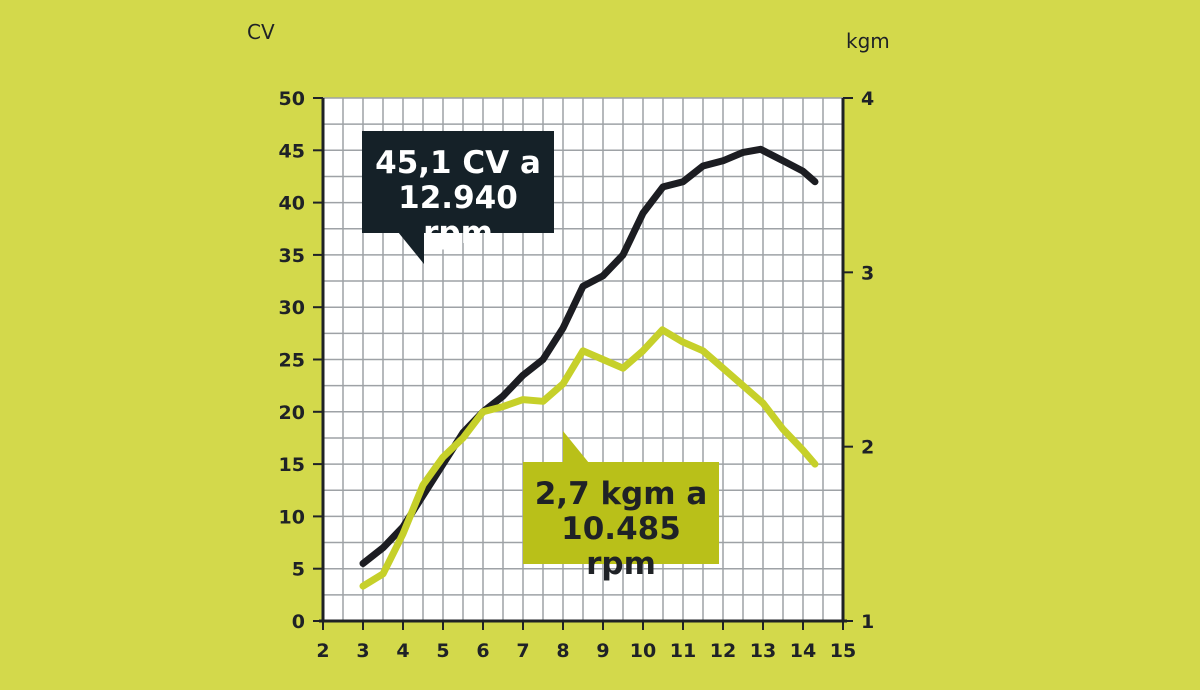 The width and height of the screenshot is (1200, 690). Describe the element at coordinates (867, 99) in the screenshot. I see `y-right-tick-label: 4` at that location.